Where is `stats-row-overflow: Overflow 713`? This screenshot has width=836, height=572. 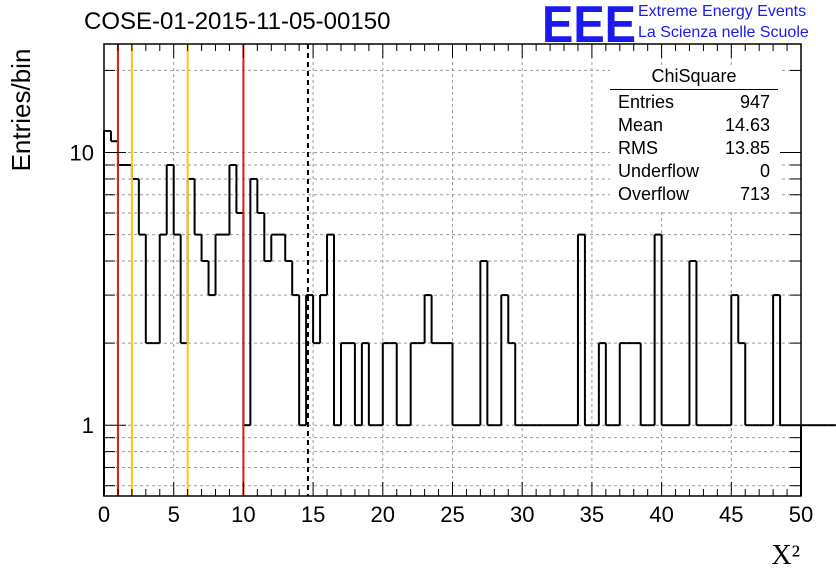 stats-row-overflow: Overflow 713 is located at coordinates (694, 195).